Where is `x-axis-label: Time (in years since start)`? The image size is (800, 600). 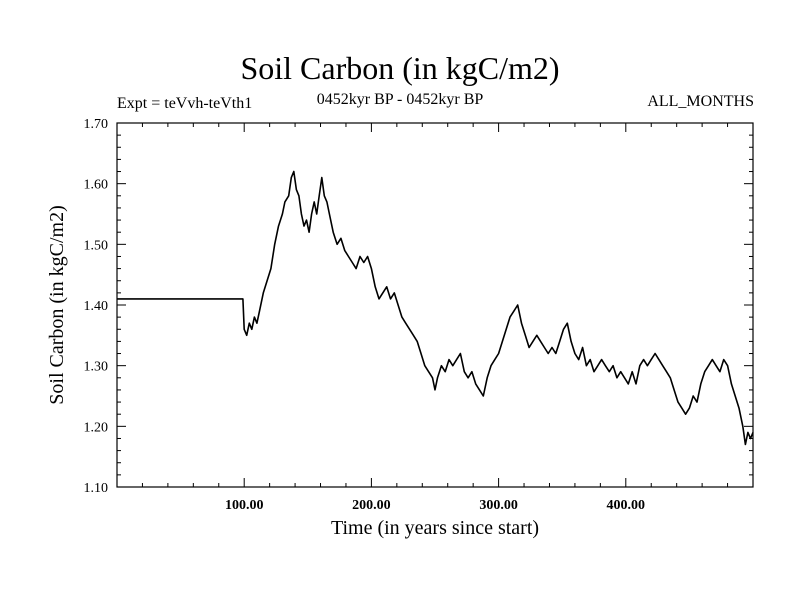
x-axis-label: Time (in years since start) is located at coordinates (435, 528).